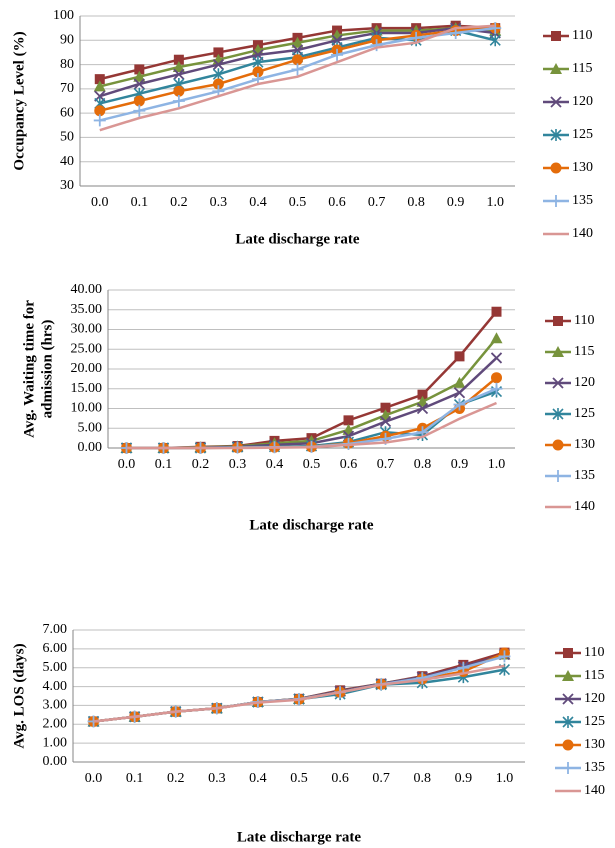  Describe the element at coordinates (29, 369) in the screenshot. I see `y-axis-title: Avg. Waiting time for` at that location.